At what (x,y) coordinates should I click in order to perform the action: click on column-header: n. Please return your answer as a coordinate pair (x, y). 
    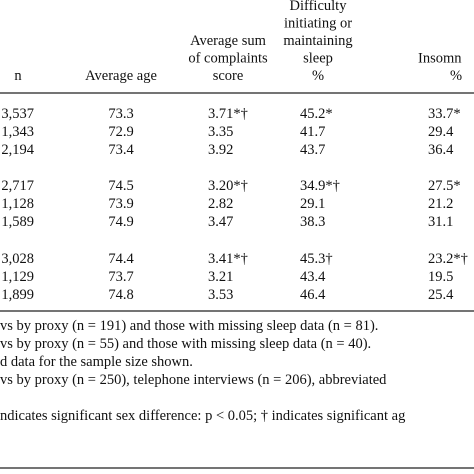
    Looking at the image, I should click on (18, 76).